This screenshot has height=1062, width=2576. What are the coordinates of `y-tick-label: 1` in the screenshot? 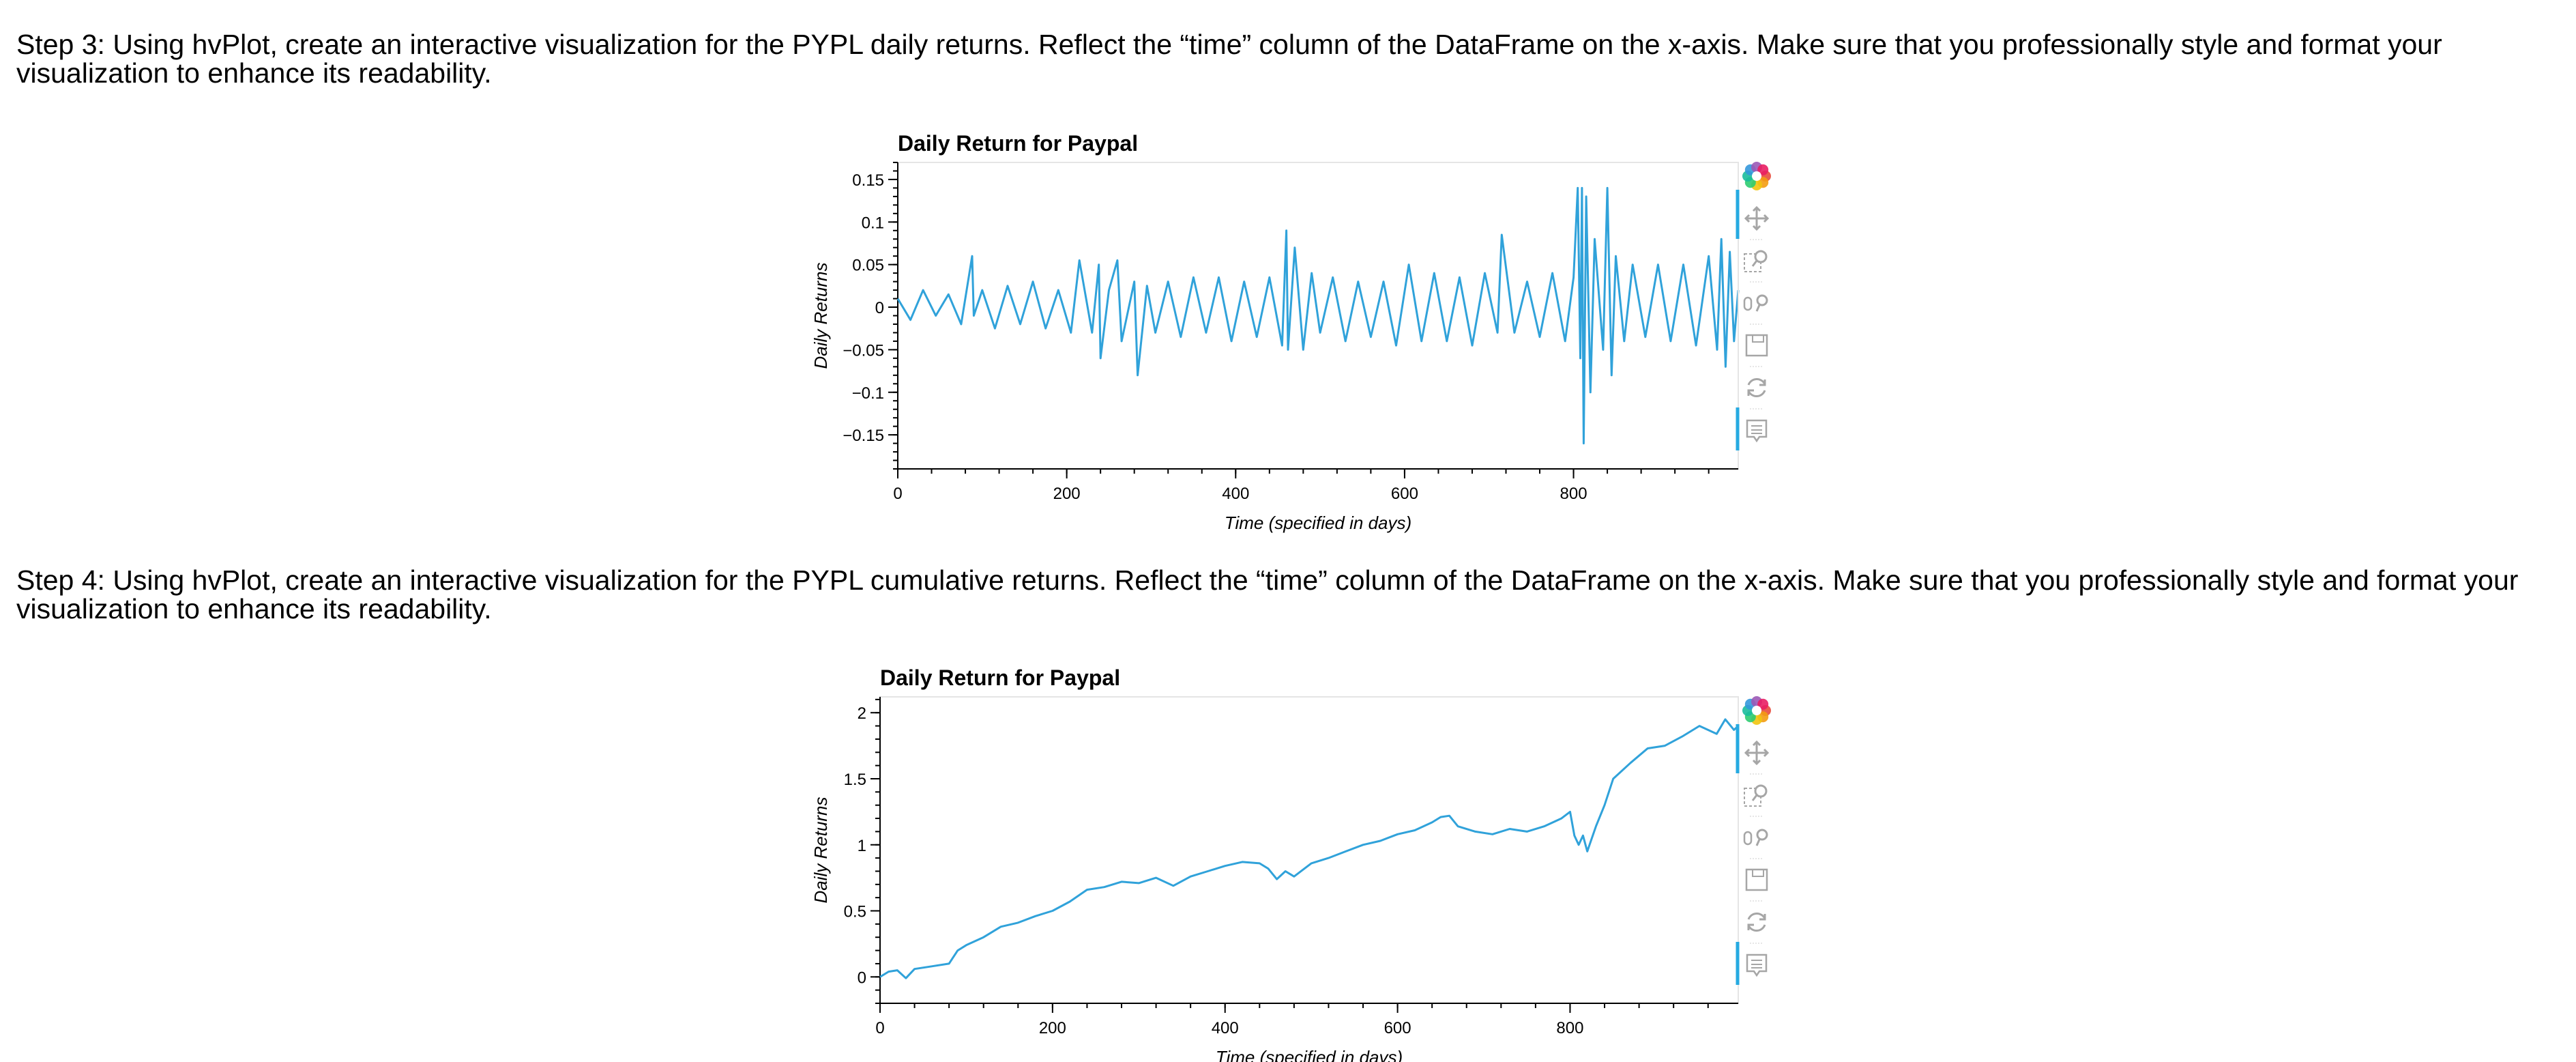 It's located at (862, 846).